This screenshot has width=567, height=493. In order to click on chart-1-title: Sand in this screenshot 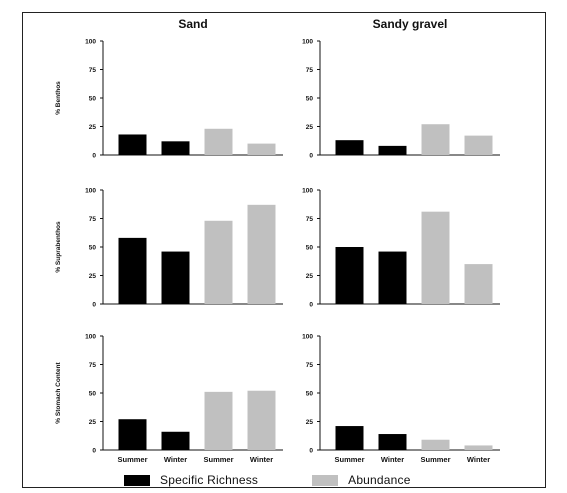, I will do `click(192, 24)`.